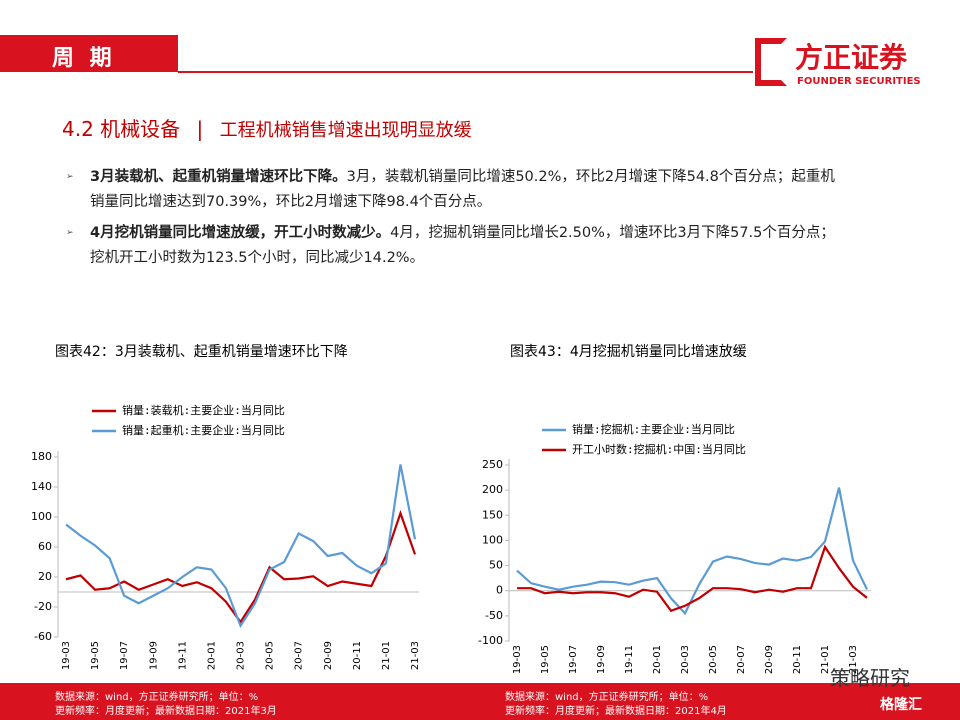 This screenshot has height=720, width=960. I want to click on y-tick-label: -100, so click(490, 640).